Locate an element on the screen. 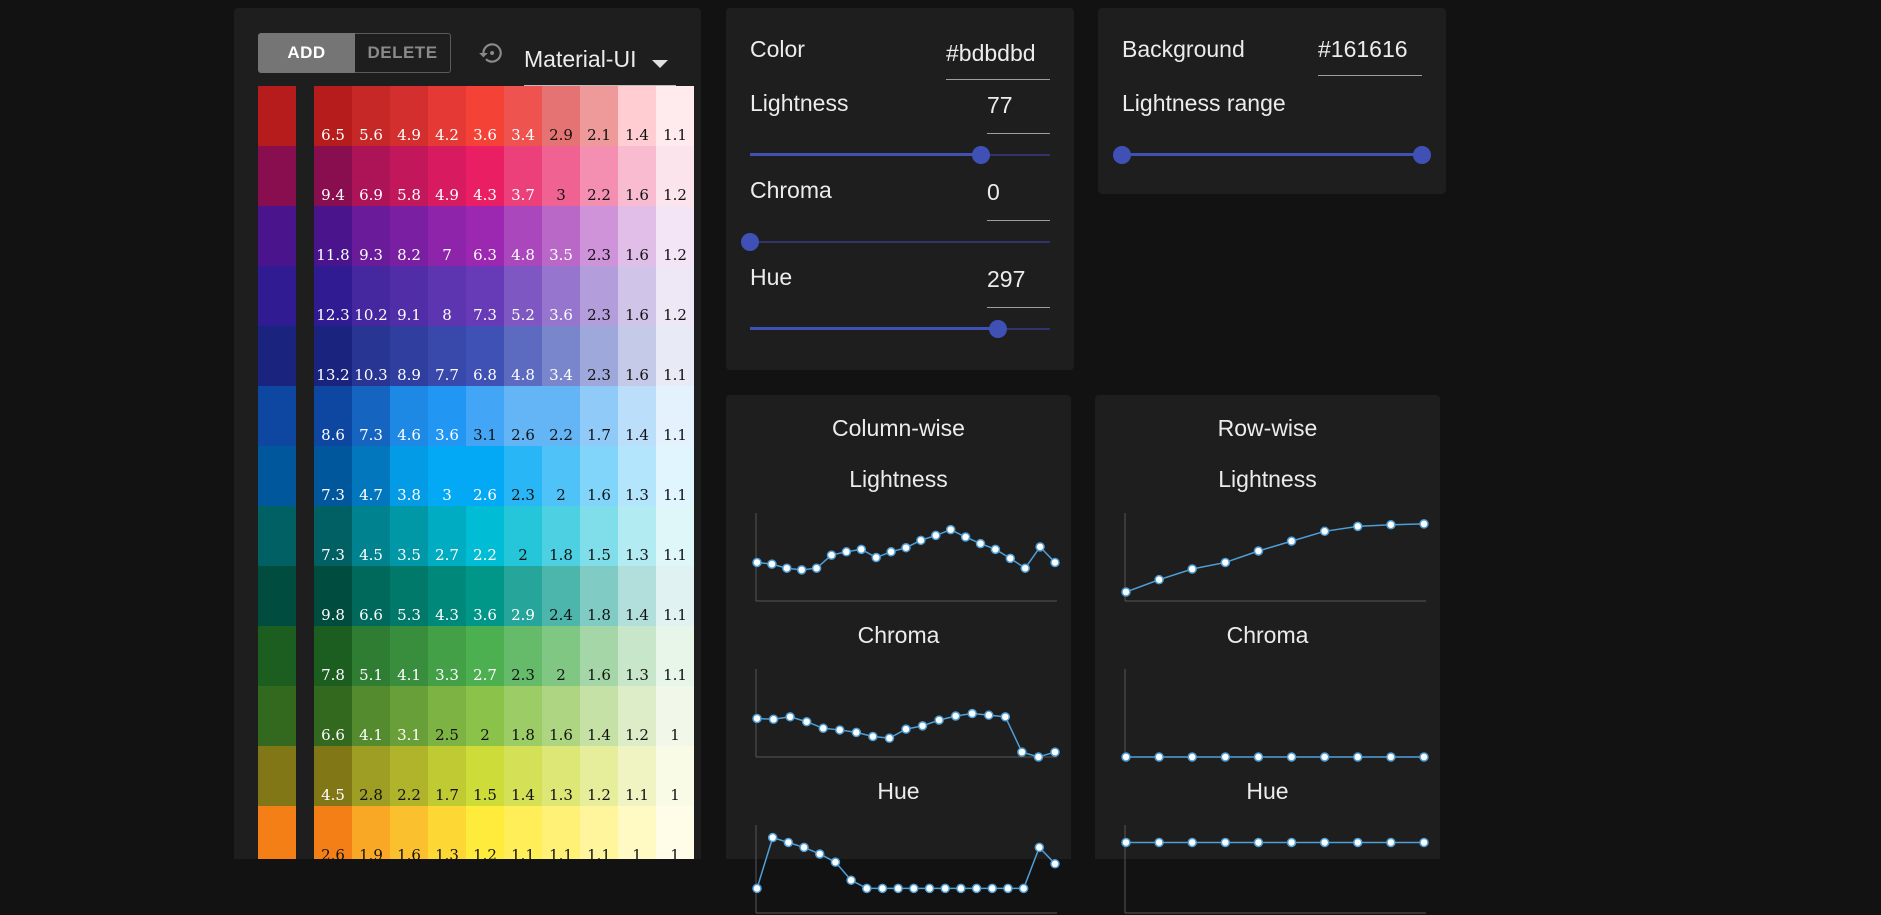 This screenshot has height=915, width=1881. palette-swatch: 1.9 is located at coordinates (371, 832).